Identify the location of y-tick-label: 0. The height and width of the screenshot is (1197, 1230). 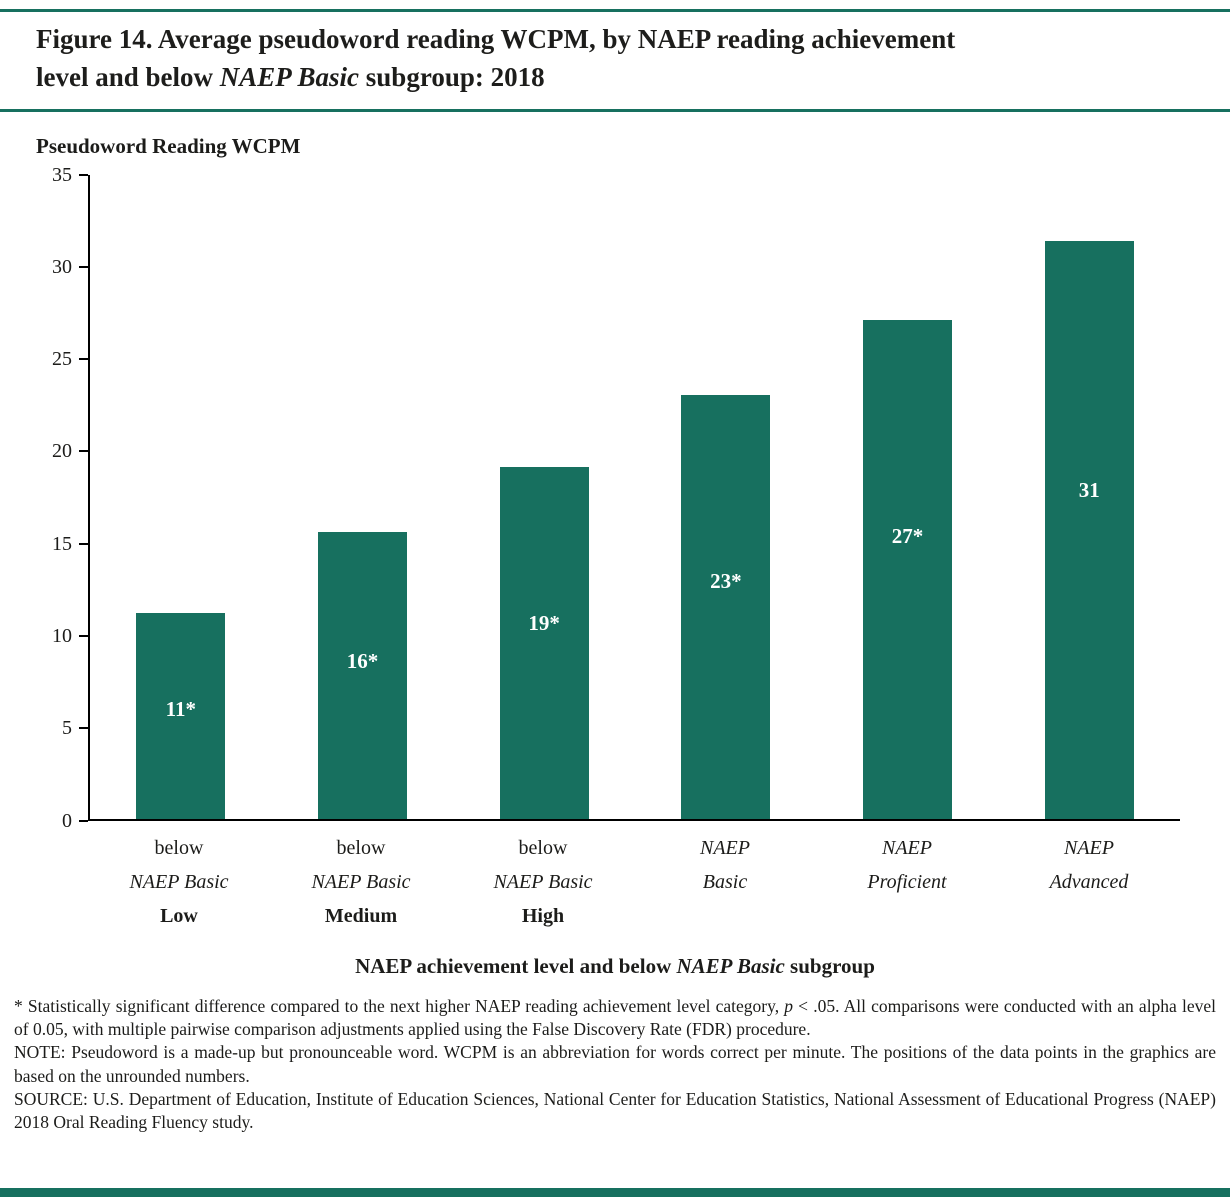
(67, 820).